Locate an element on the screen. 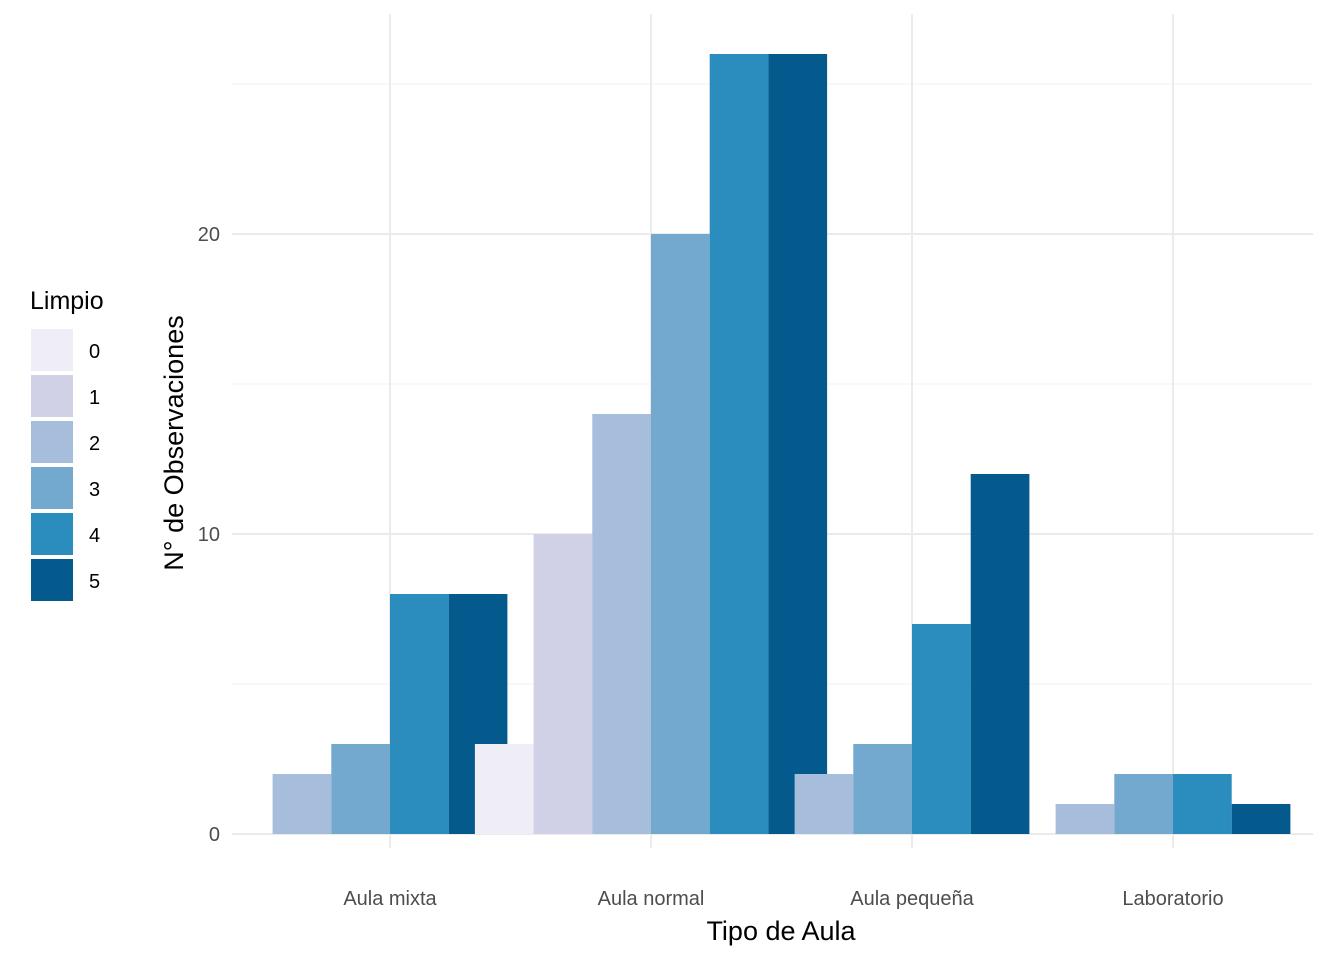 The height and width of the screenshot is (960, 1344). y-tick-label: 0 is located at coordinates (214, 835).